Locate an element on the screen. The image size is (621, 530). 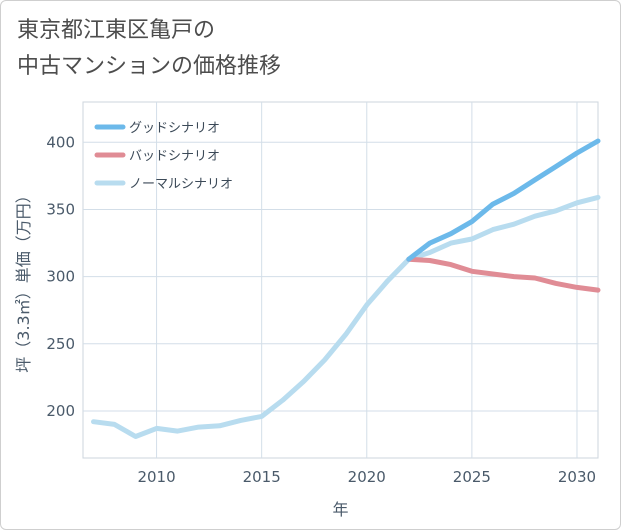
x-tick-label: 2015 is located at coordinates (262, 477).